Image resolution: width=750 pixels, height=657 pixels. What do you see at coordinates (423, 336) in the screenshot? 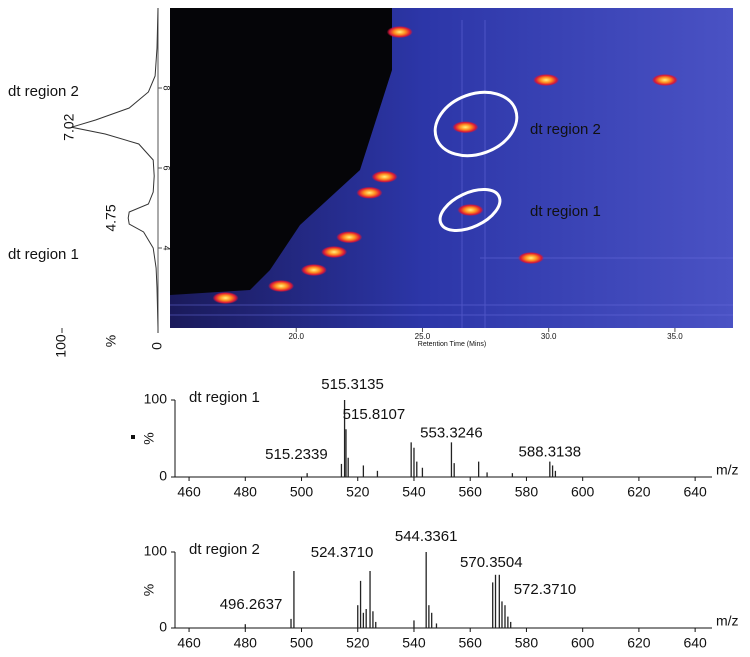
I see `x-tick-label: 25.0` at bounding box center [423, 336].